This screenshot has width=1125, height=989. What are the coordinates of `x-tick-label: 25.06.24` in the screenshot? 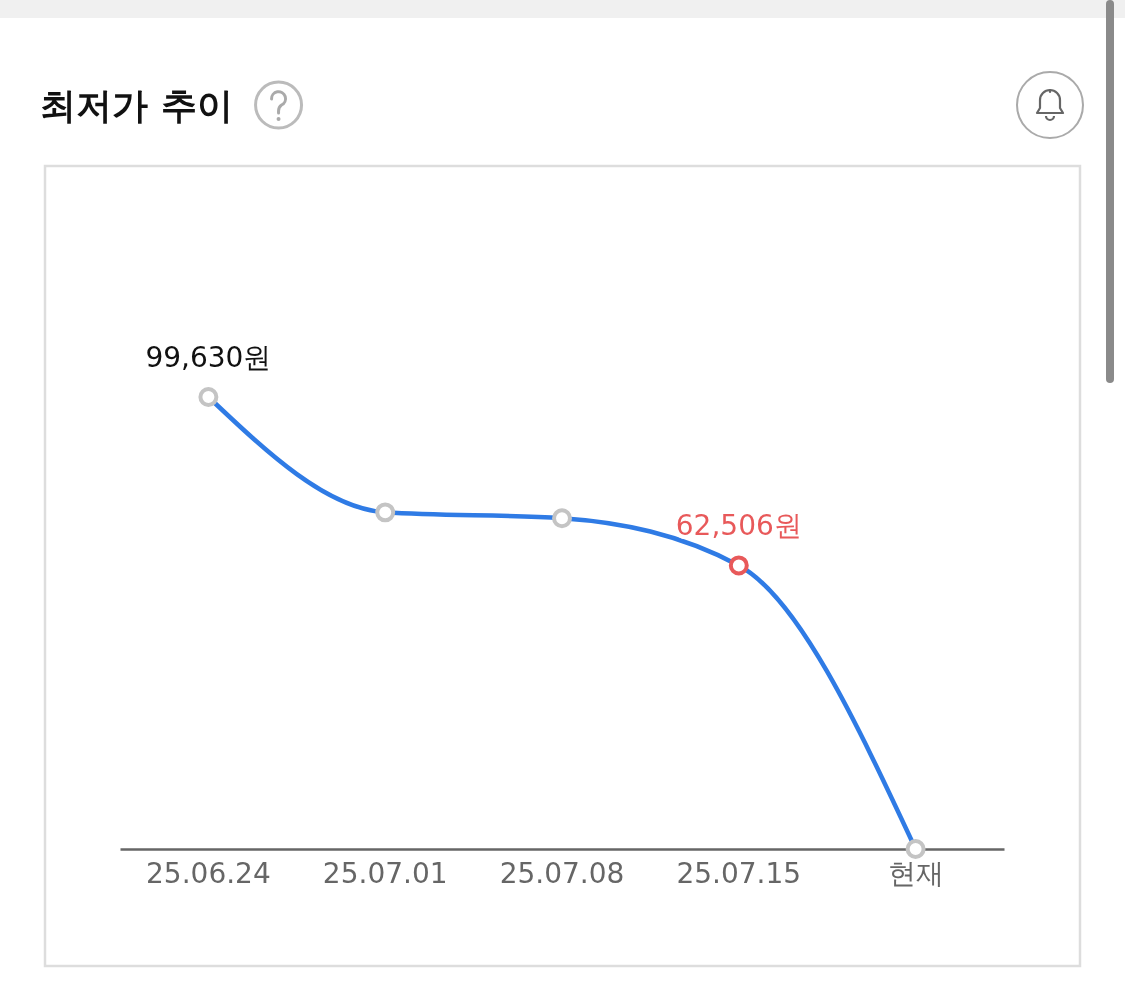 It's located at (208, 873).